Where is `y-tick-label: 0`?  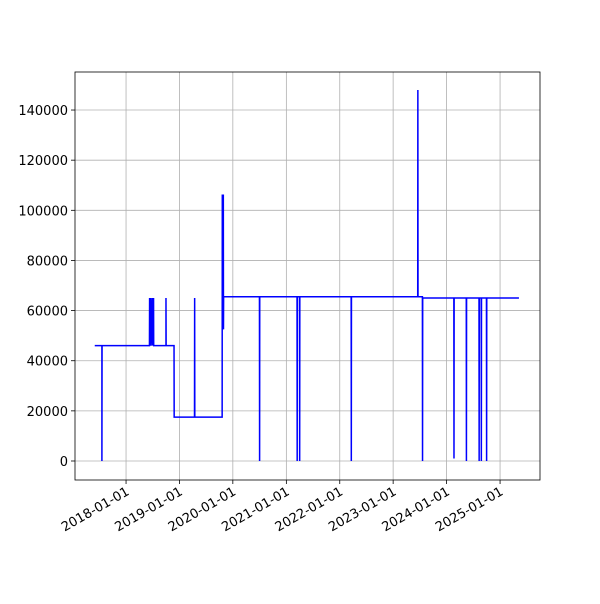 y-tick-label: 0 is located at coordinates (64, 462).